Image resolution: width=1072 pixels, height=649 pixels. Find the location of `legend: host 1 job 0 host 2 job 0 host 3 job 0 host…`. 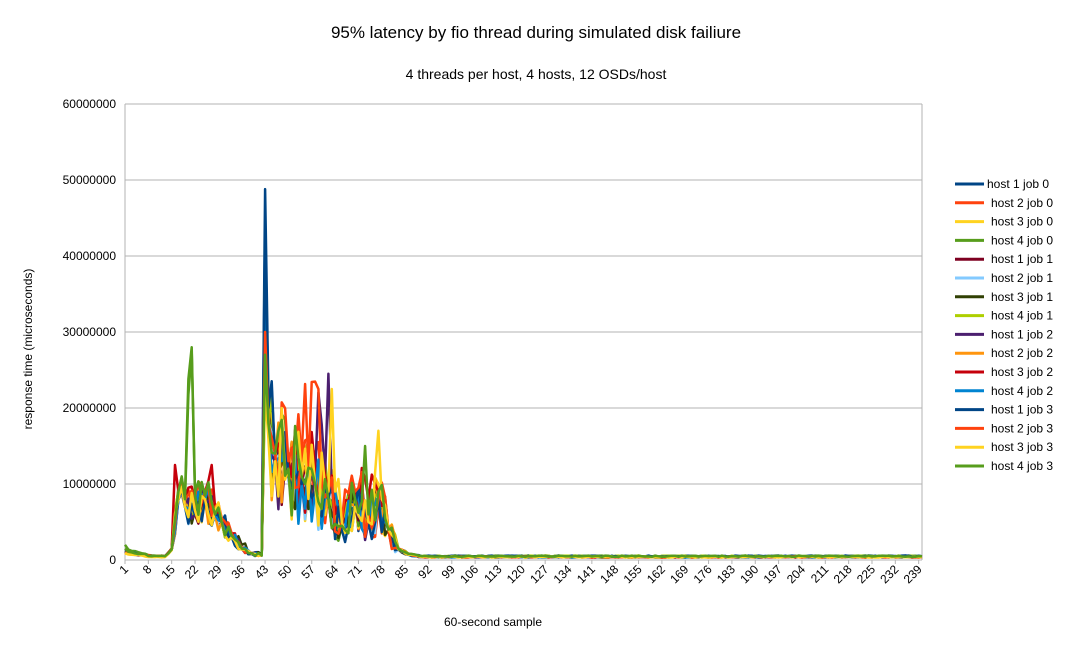

legend: host 1 job 0 host 2 job 0 host 3 job 0 host… is located at coordinates (1004, 325).